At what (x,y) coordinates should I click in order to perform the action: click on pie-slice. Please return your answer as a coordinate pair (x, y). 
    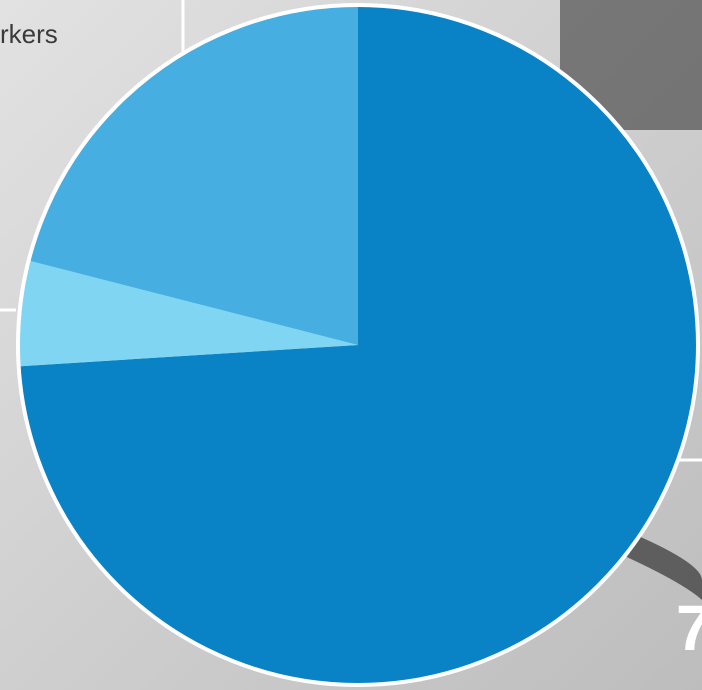
    Looking at the image, I should click on (187, 313).